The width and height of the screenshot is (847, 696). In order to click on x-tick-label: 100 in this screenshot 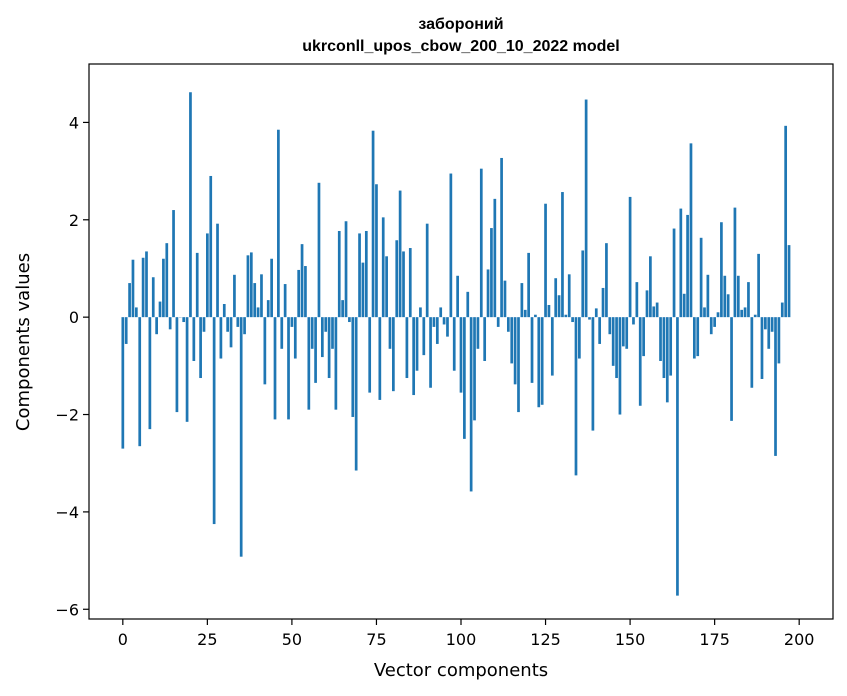, I will do `click(461, 639)`.